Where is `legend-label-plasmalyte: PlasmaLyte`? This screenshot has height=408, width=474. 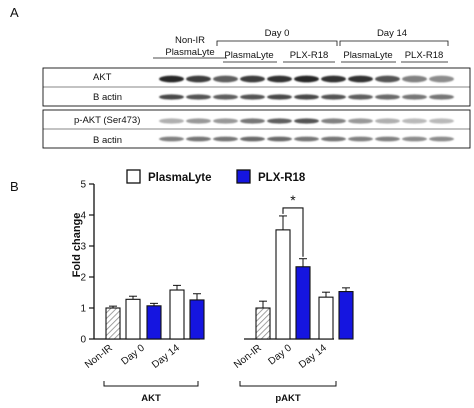 legend-label-plasmalyte: PlasmaLyte is located at coordinates (180, 178).